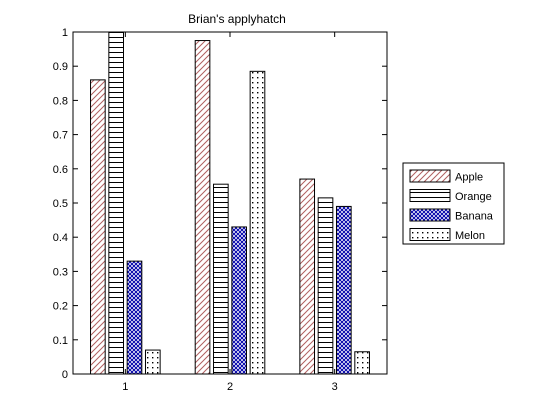 This screenshot has height=420, width=560. I want to click on legend-swatch-melon, so click(430, 234).